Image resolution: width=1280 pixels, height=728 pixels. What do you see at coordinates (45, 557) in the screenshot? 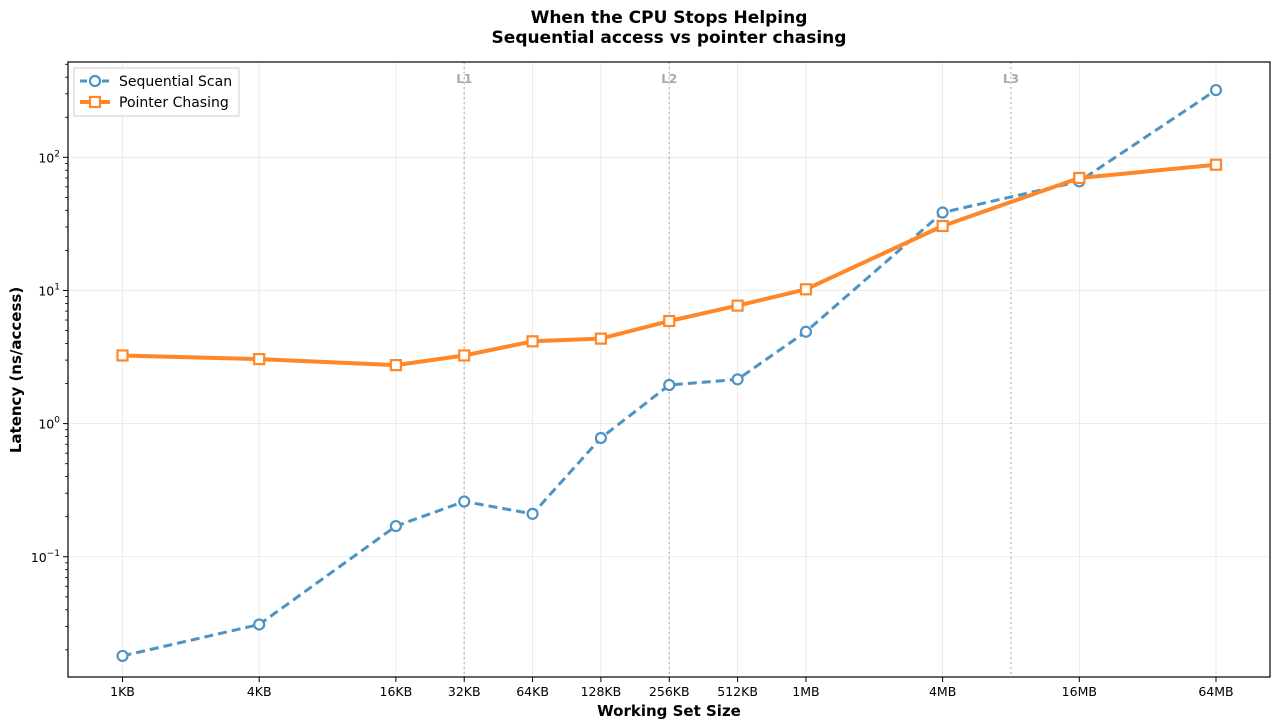
I see `y-tick-label: 10⁻¹` at bounding box center [45, 557].